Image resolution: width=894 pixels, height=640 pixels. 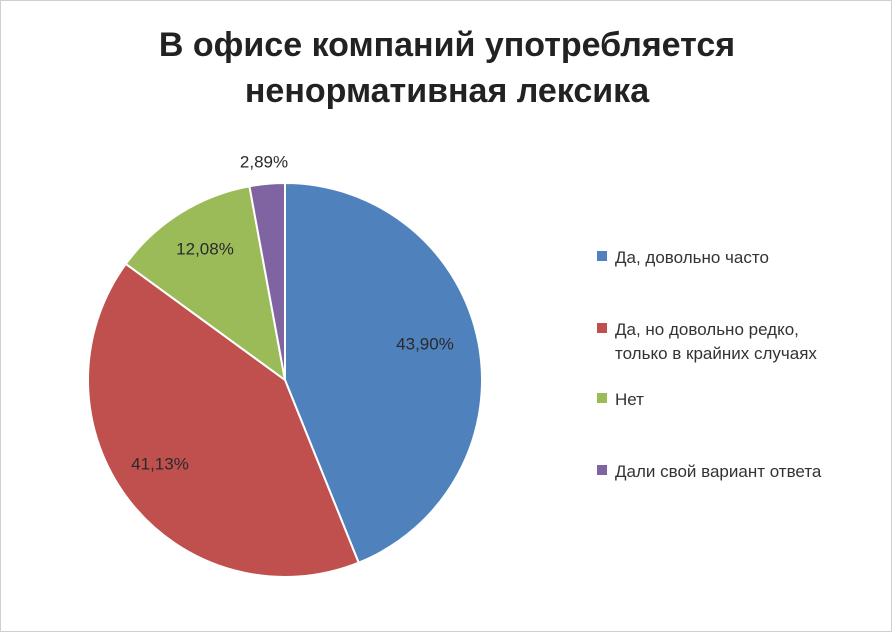 What do you see at coordinates (264, 161) in the screenshot?
I see `data-label-other: 2,89%` at bounding box center [264, 161].